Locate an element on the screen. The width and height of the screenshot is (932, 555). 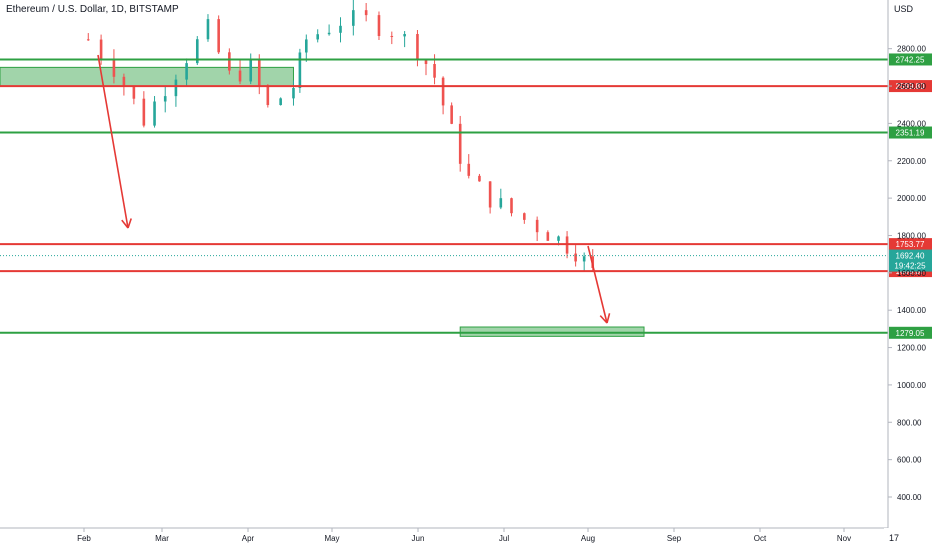
y-tick-label: 1200.00 is located at coordinates (911, 348).